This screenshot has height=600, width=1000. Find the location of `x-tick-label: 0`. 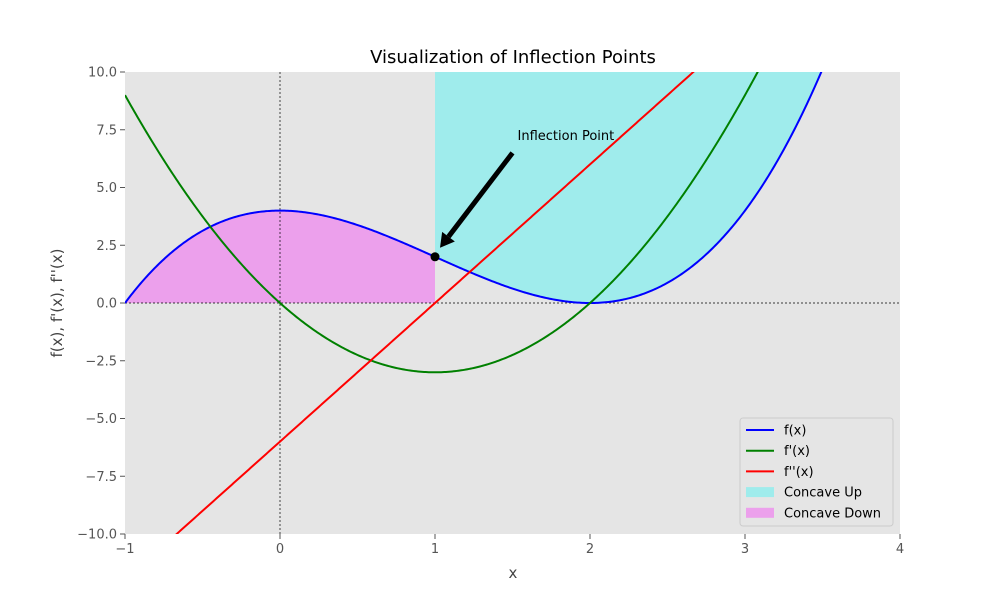

x-tick-label: 0 is located at coordinates (280, 549).